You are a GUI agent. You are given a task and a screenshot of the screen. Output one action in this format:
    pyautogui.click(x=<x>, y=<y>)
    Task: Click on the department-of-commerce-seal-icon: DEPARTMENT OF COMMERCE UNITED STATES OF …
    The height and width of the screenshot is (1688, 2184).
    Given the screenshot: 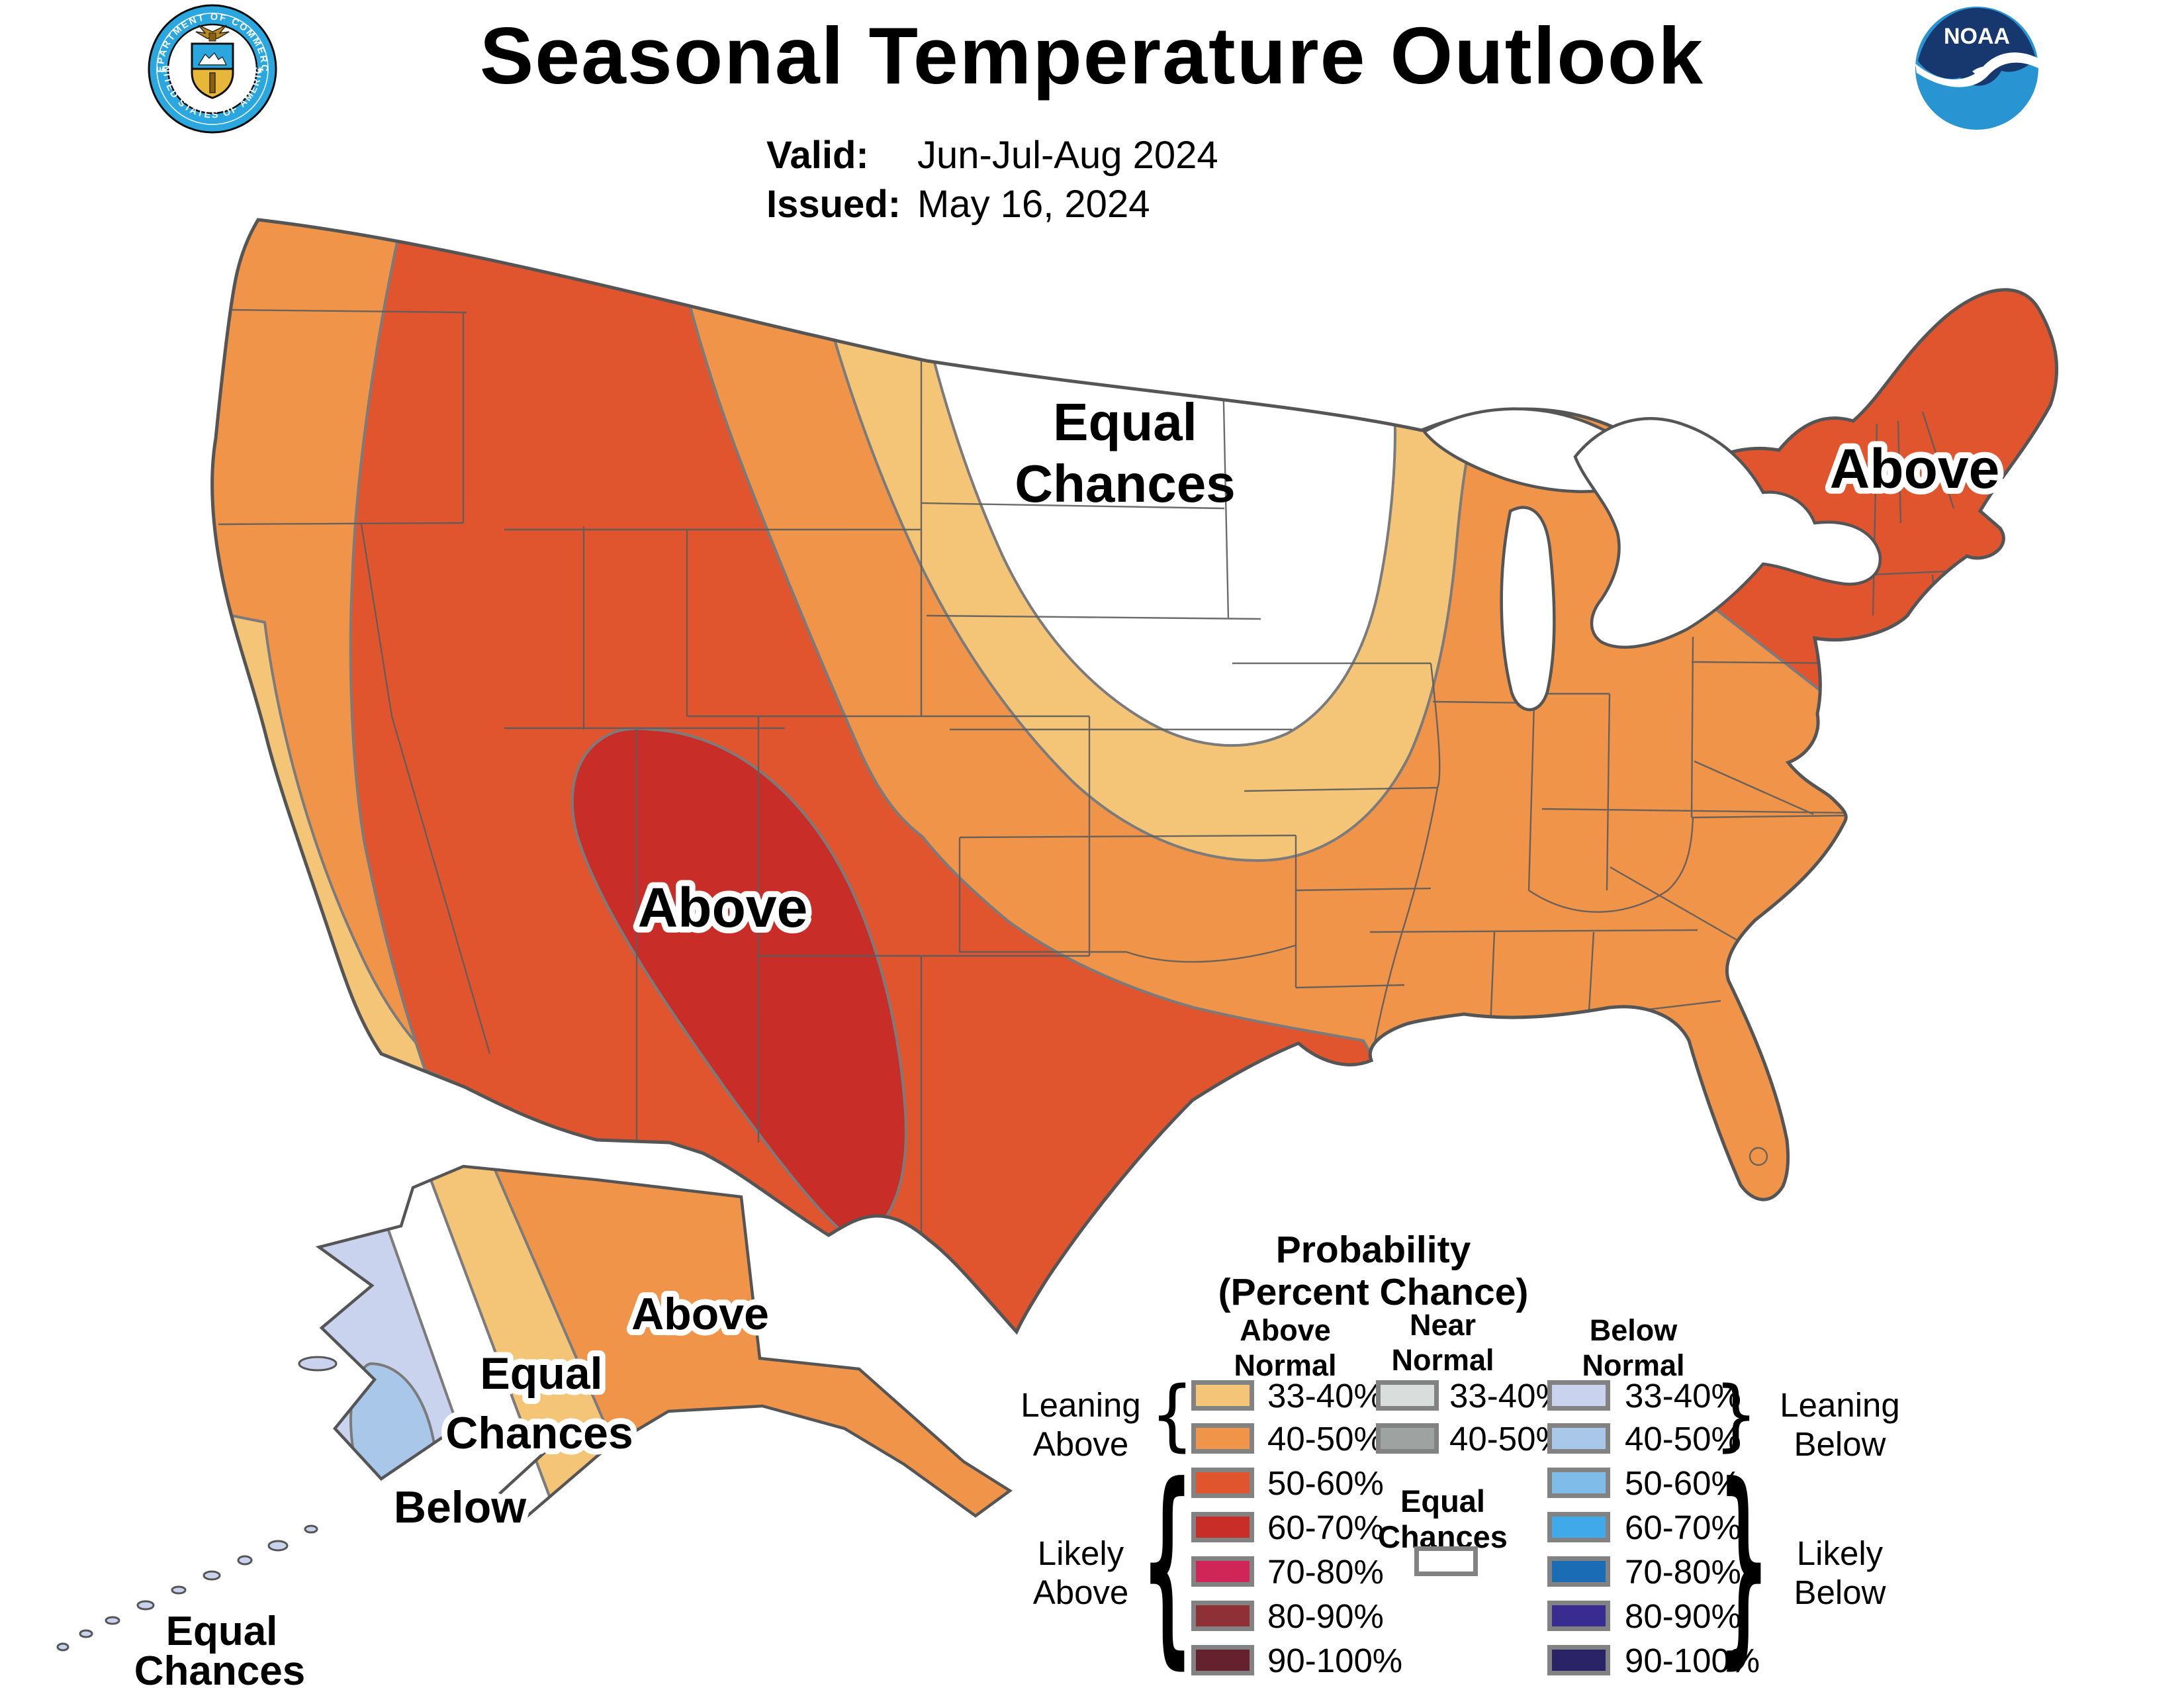 What is the action you would take?
    pyautogui.click(x=210, y=69)
    